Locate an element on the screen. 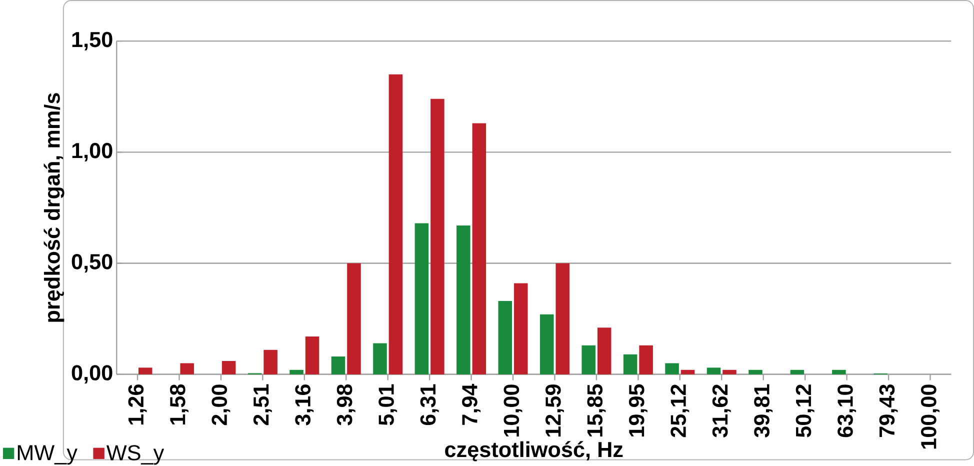 The image size is (974, 466). y-tick-label: 0,50 is located at coordinates (92, 263).